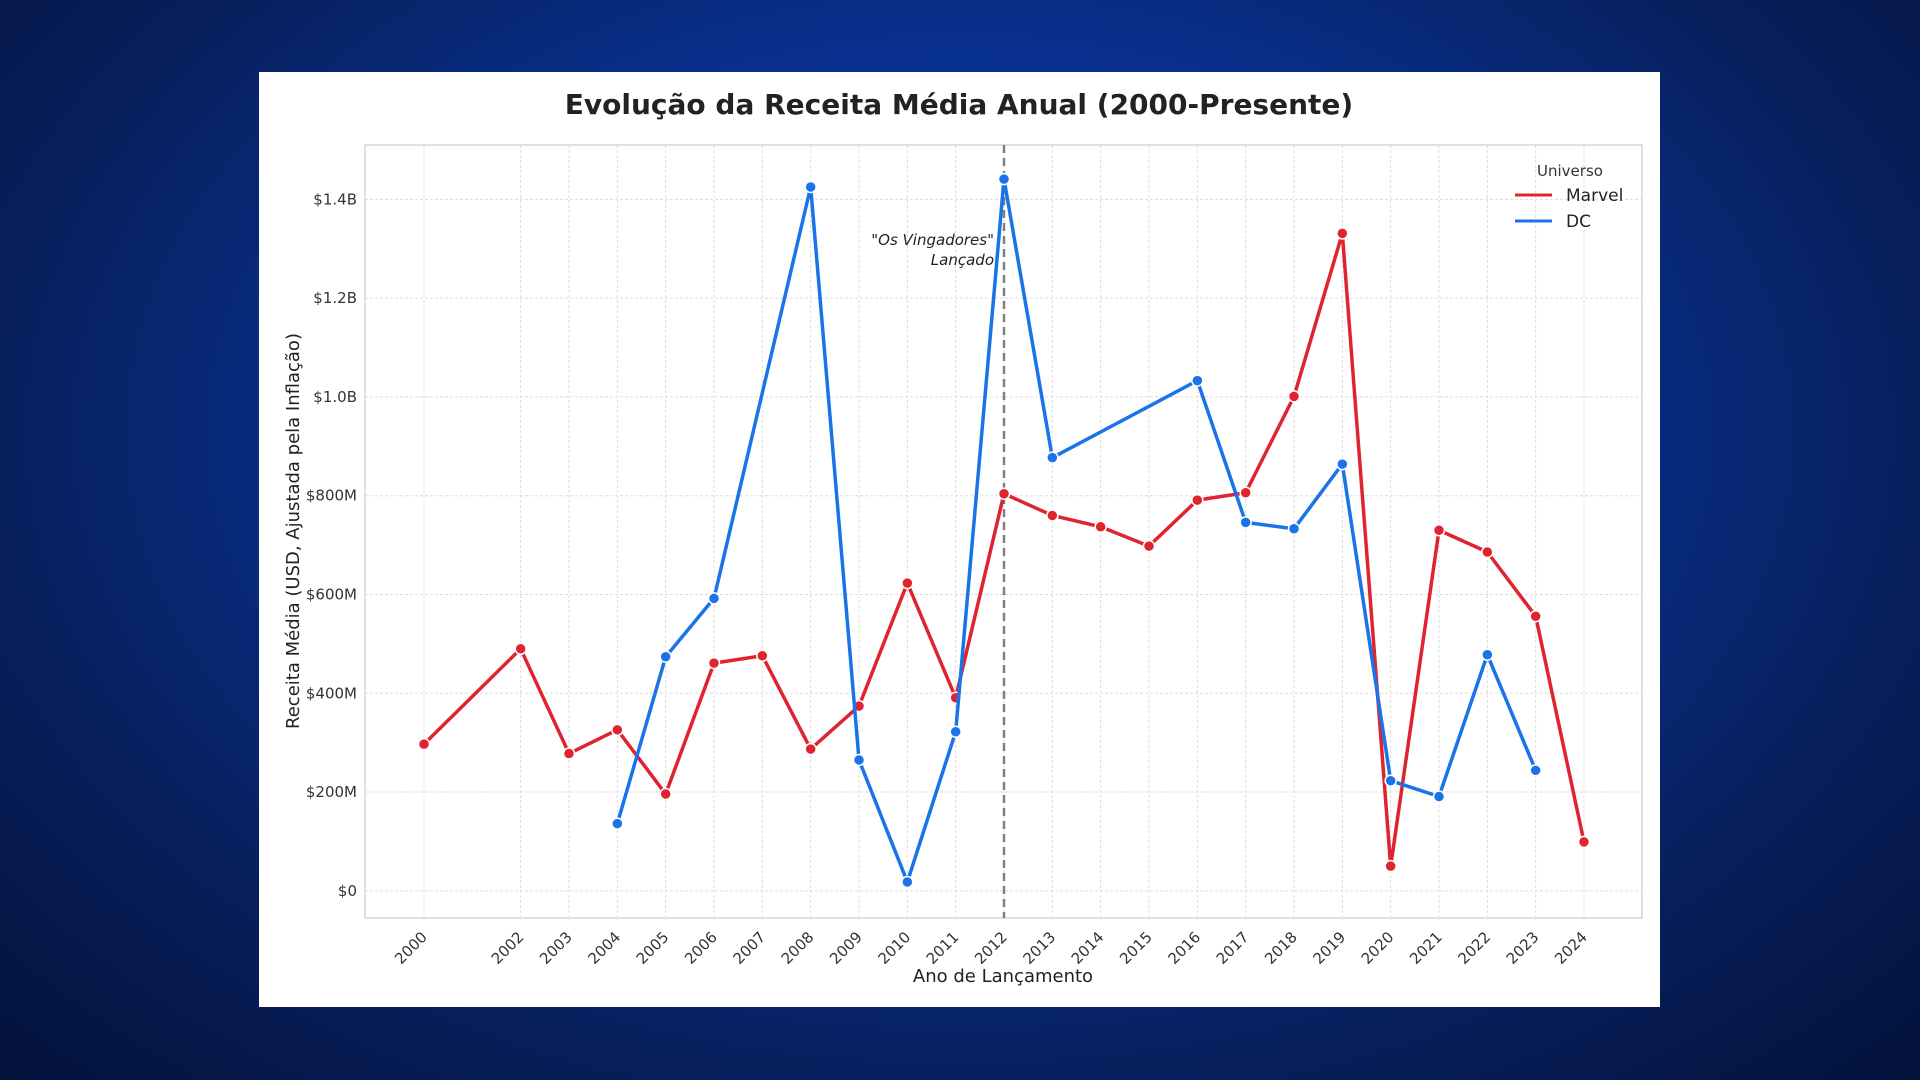 The height and width of the screenshot is (1080, 1920). What do you see at coordinates (653, 948) in the screenshot?
I see `x-tick-label: 2005` at bounding box center [653, 948].